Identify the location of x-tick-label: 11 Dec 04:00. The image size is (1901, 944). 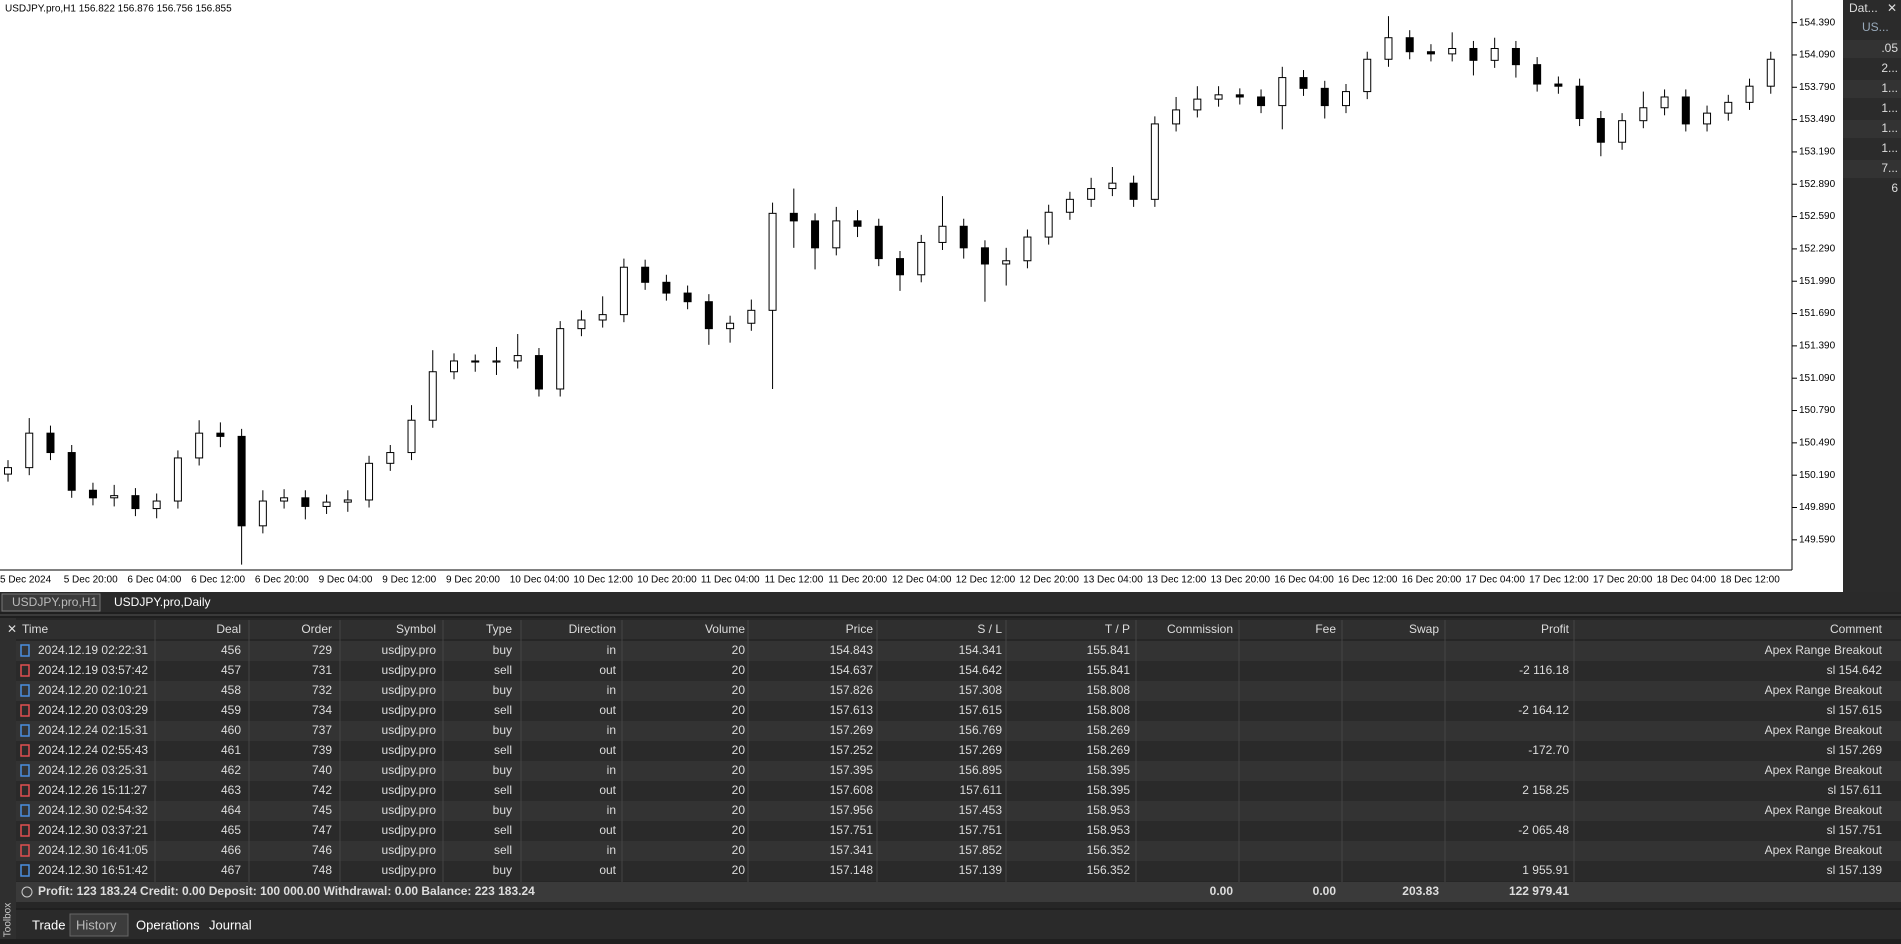
(730, 580).